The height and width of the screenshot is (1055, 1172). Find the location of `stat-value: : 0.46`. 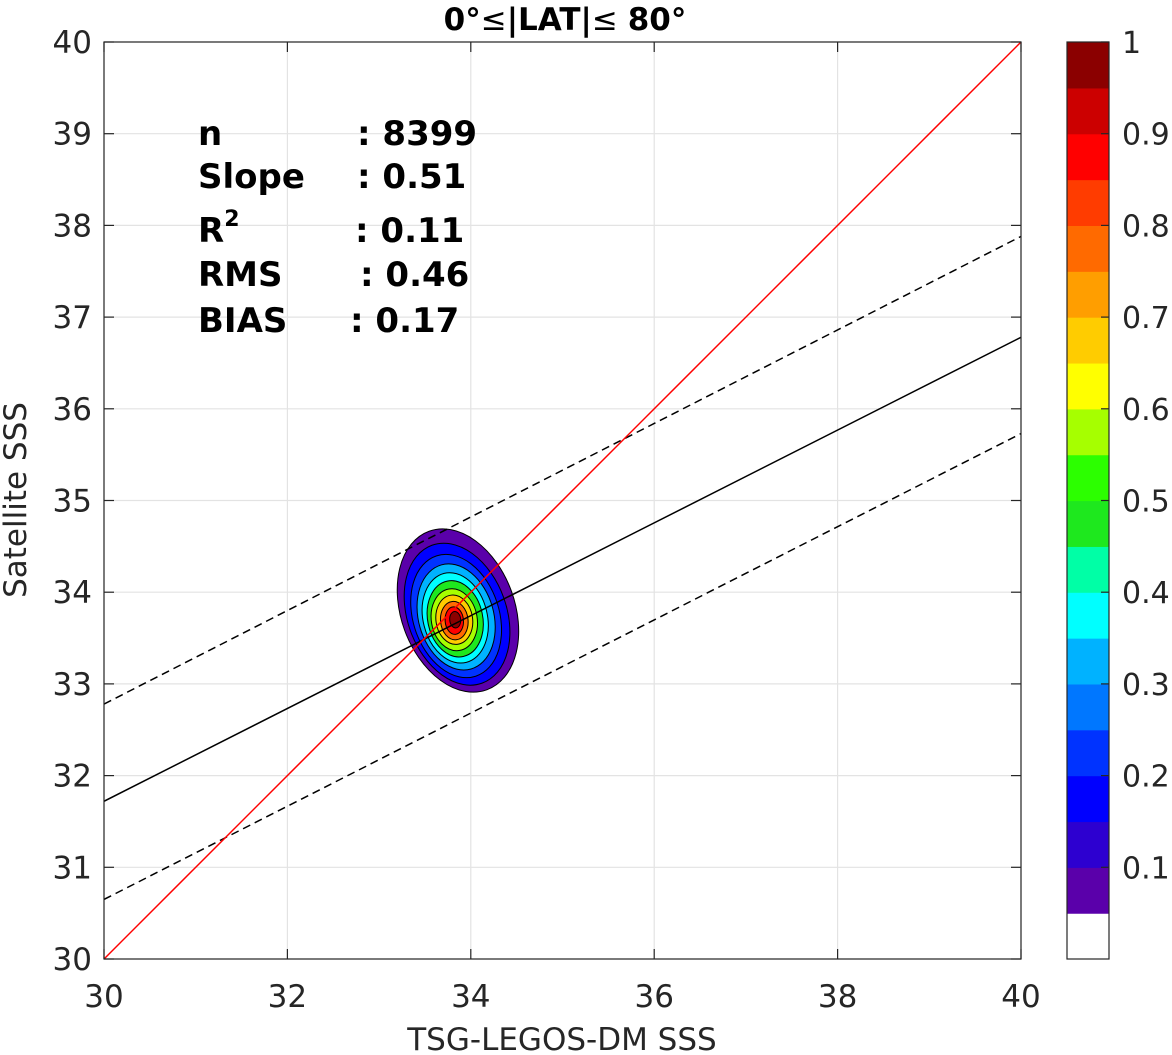

stat-value: : 0.46 is located at coordinates (414, 275).